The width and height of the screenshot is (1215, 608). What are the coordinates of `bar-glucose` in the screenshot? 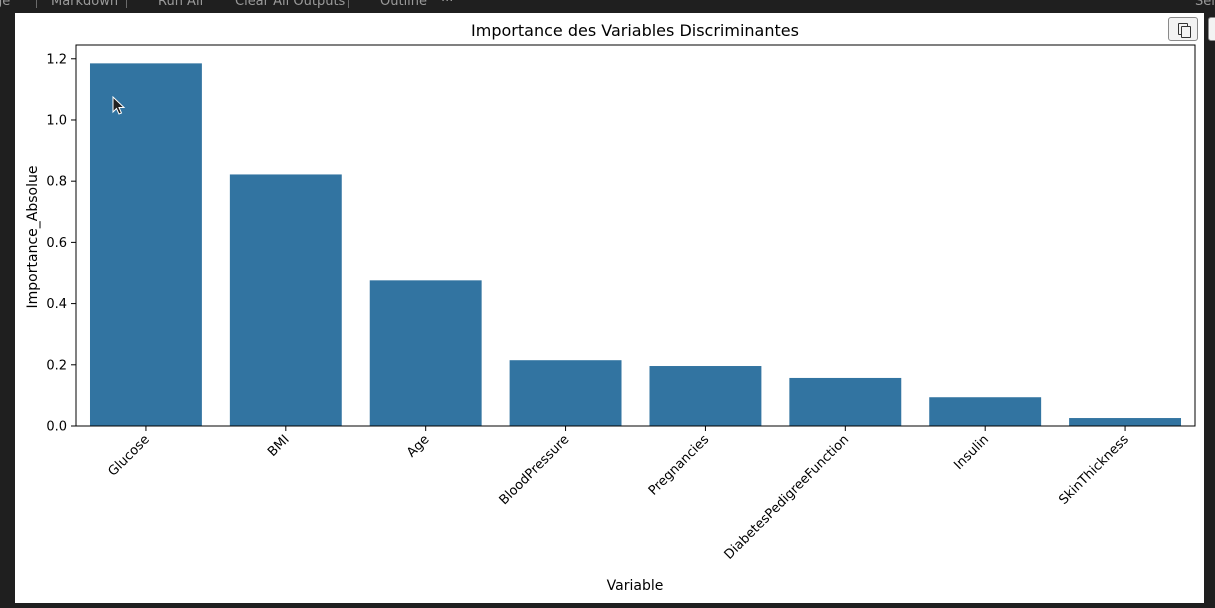 It's located at (145, 245).